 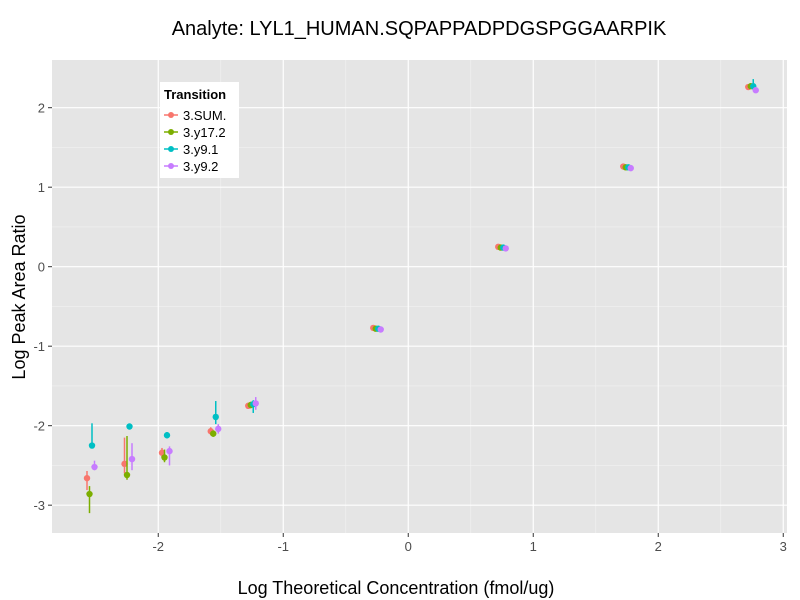 I want to click on y-tick-label: 0, so click(x=41, y=267).